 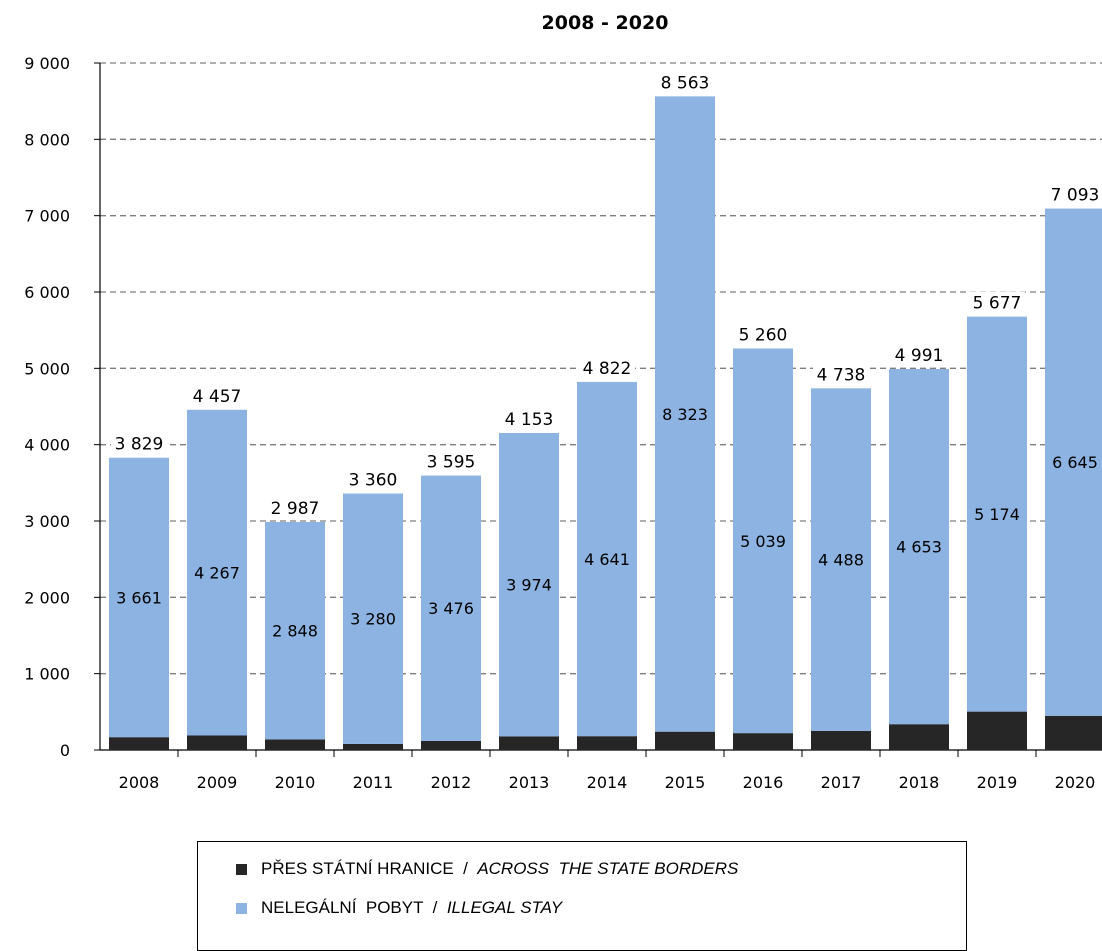 I want to click on total-label-bg-2011, so click(x=373, y=479).